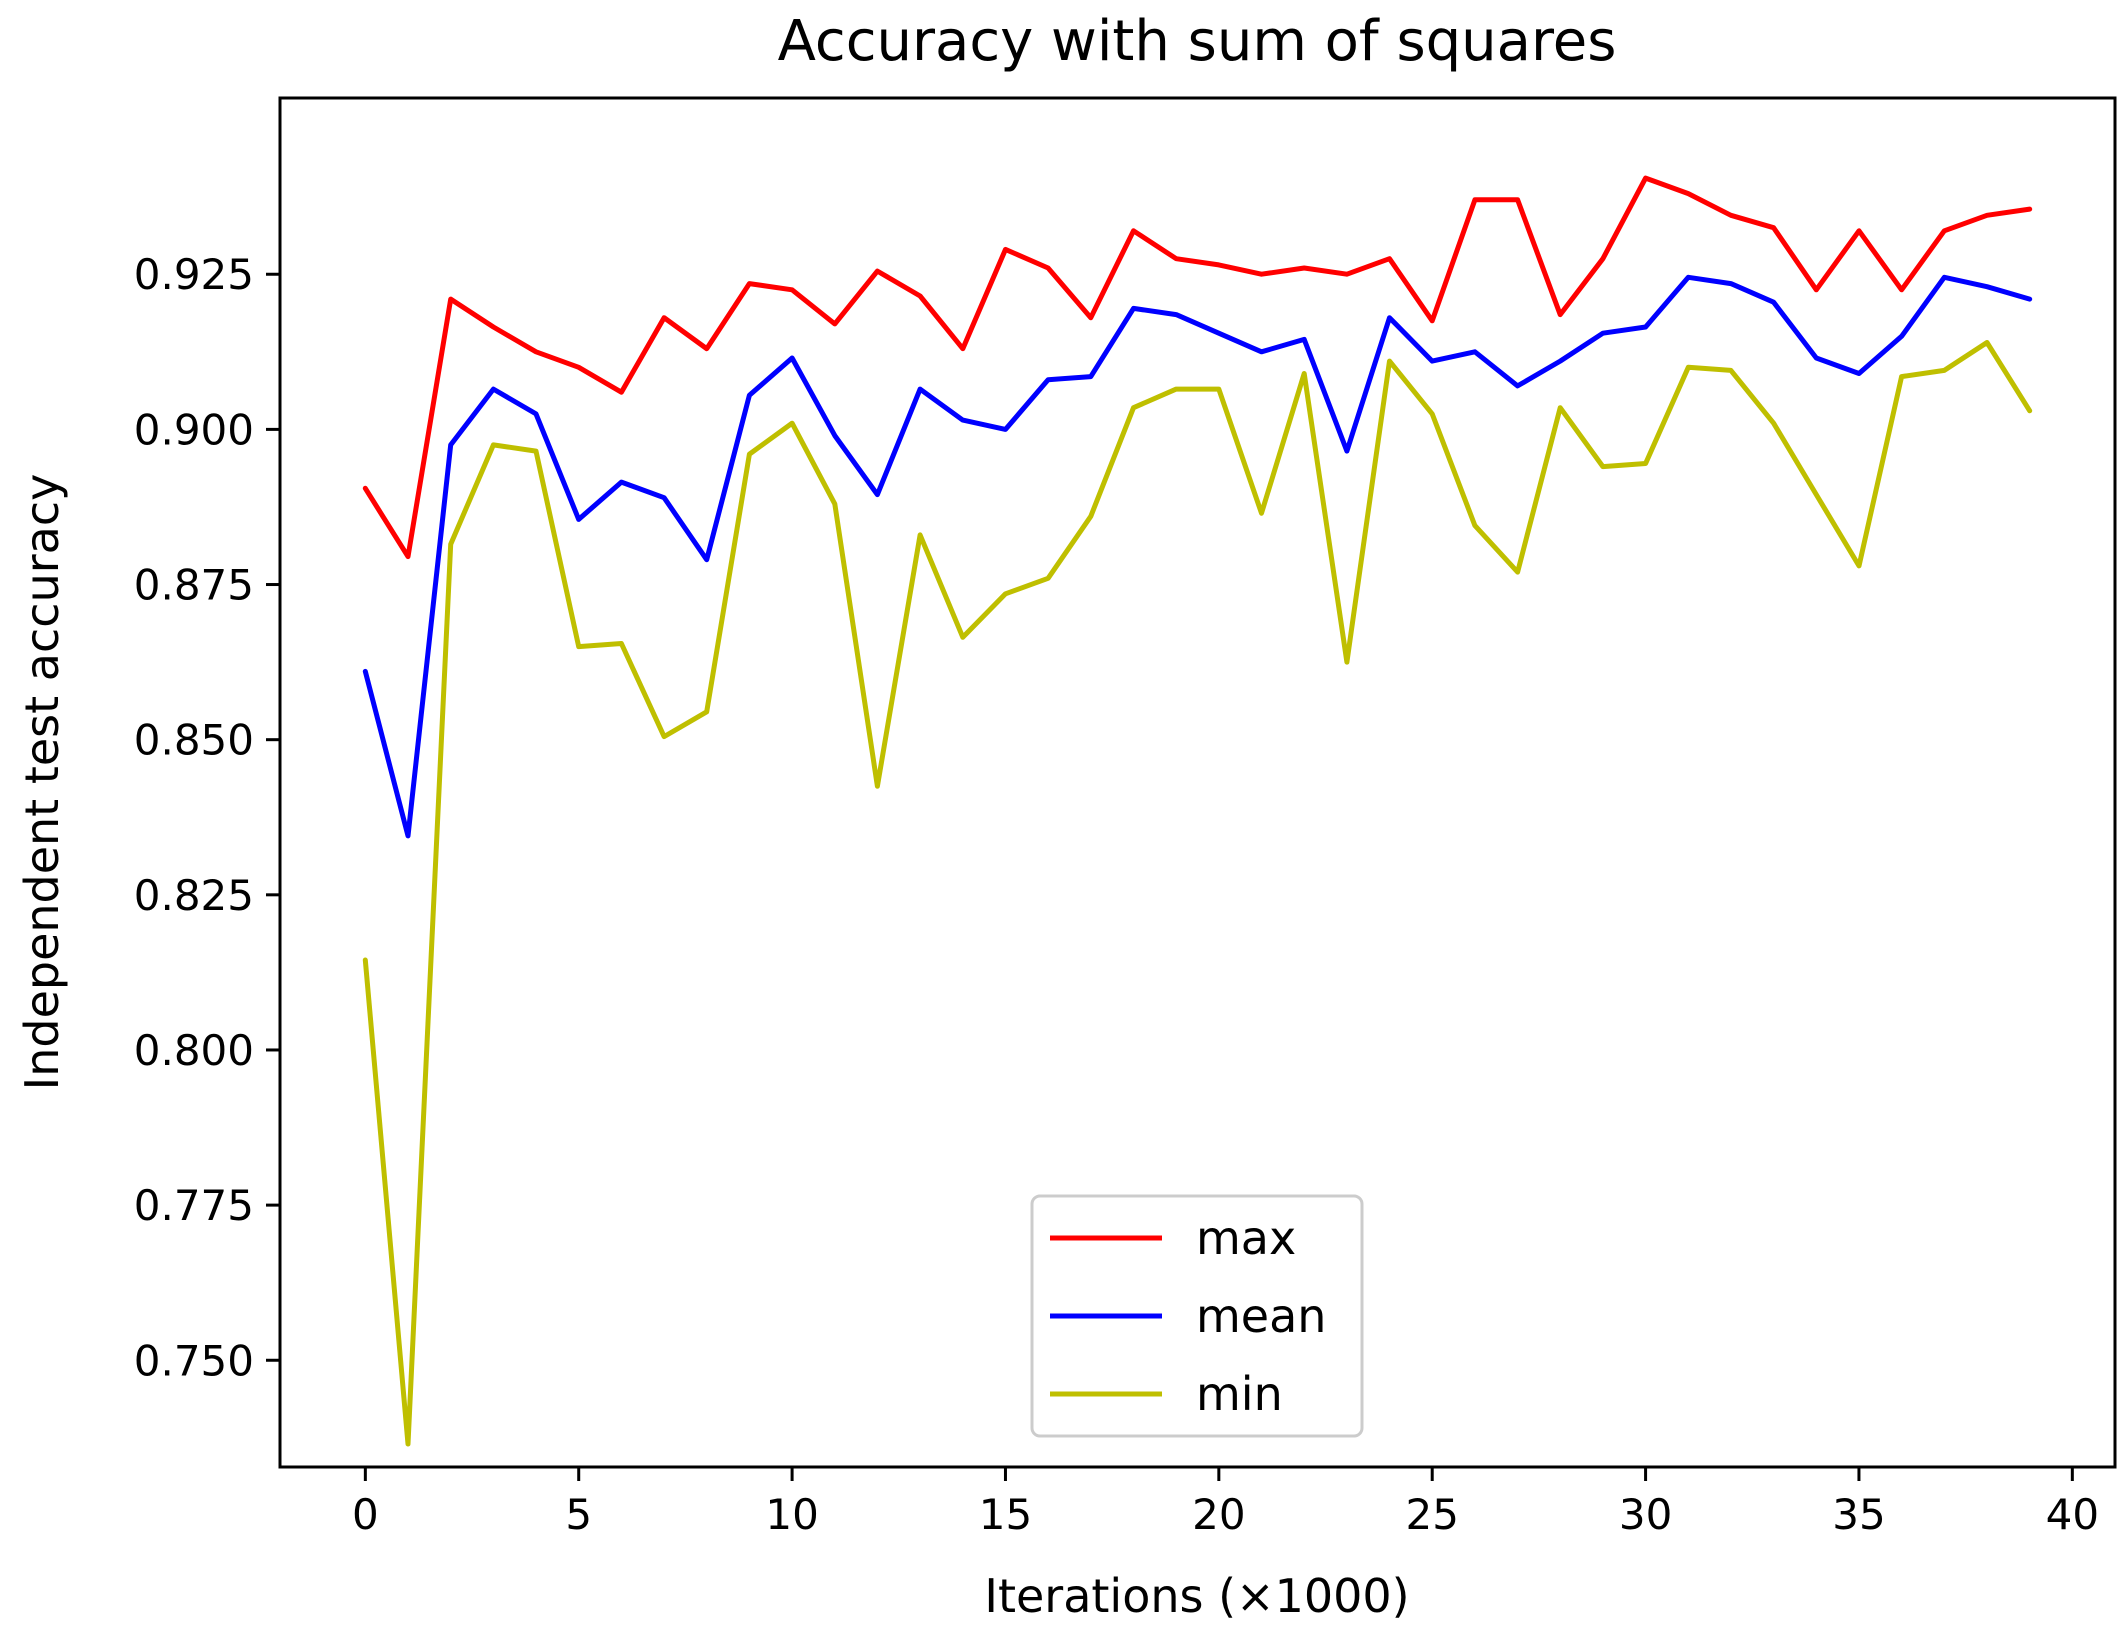 Image resolution: width=2128 pixels, height=1646 pixels. What do you see at coordinates (2072, 1514) in the screenshot?
I see `x-tick-label: 40` at bounding box center [2072, 1514].